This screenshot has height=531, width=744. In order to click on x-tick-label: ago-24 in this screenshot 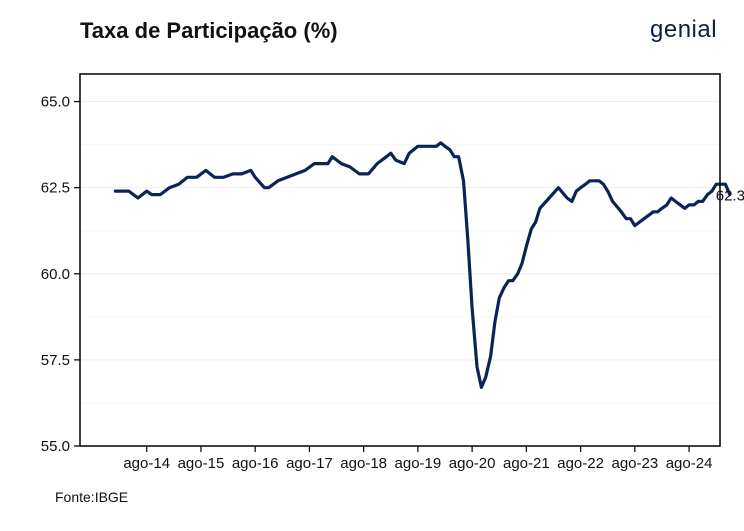, I will do `click(689, 463)`.